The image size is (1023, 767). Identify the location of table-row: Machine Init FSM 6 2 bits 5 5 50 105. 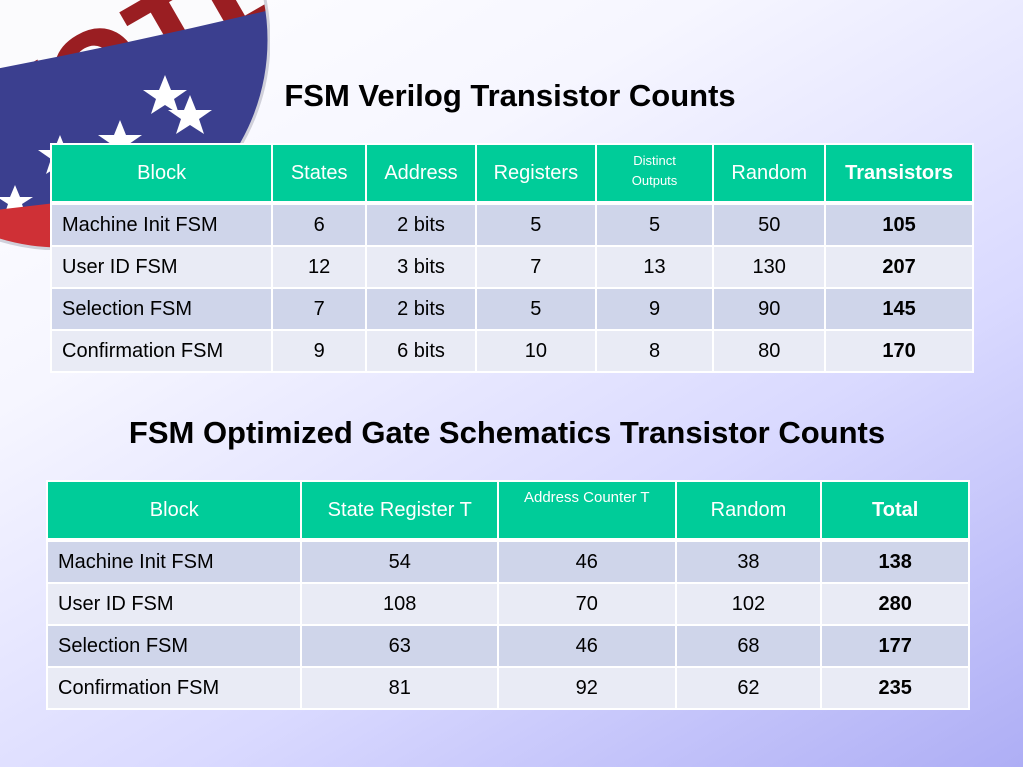
(511, 224).